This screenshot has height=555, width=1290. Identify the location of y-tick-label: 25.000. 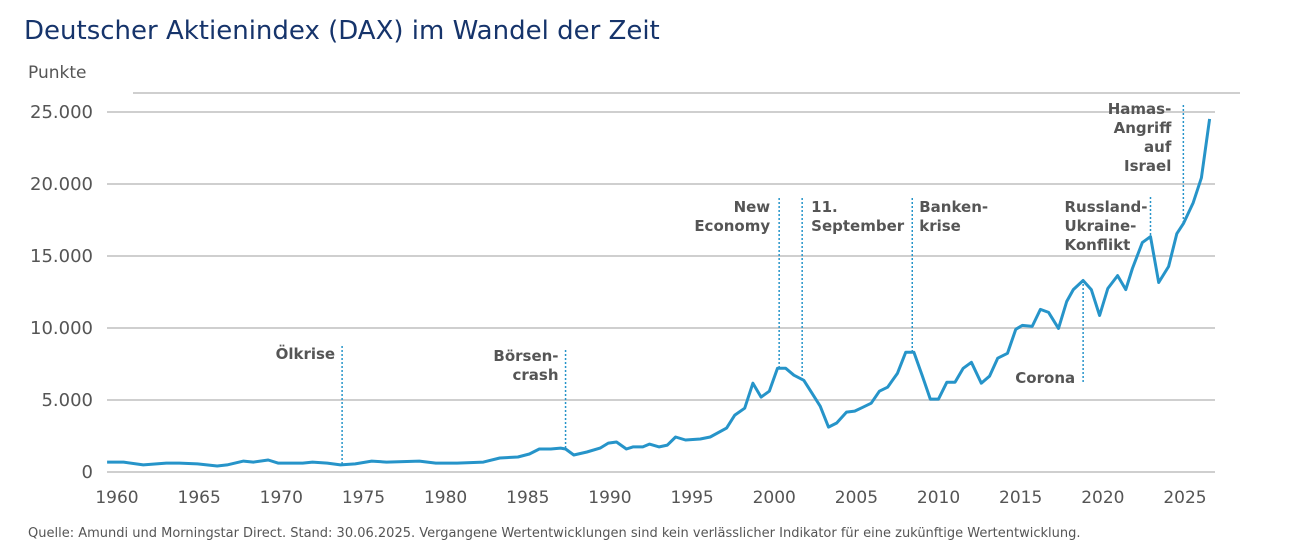
(61, 112).